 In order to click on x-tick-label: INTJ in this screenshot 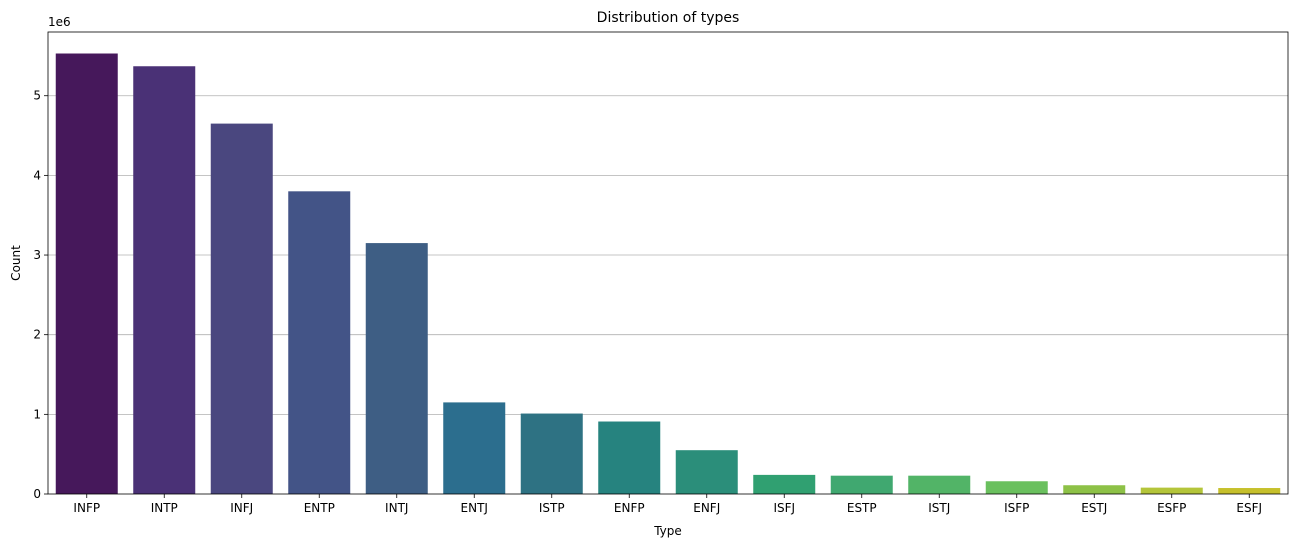, I will do `click(396, 508)`.